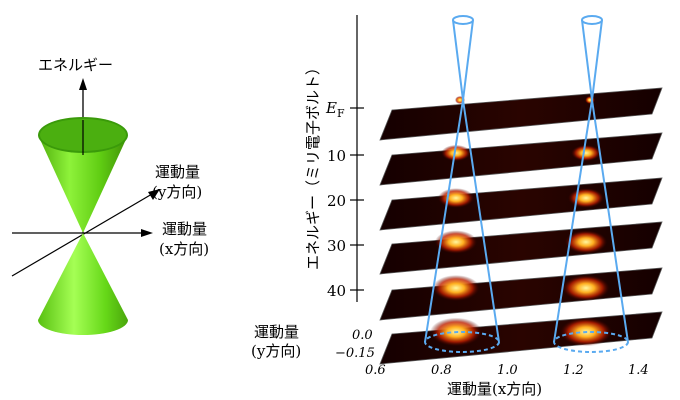  What do you see at coordinates (573, 370) in the screenshot?
I see `kx-tick-1.2: 1.2` at bounding box center [573, 370].